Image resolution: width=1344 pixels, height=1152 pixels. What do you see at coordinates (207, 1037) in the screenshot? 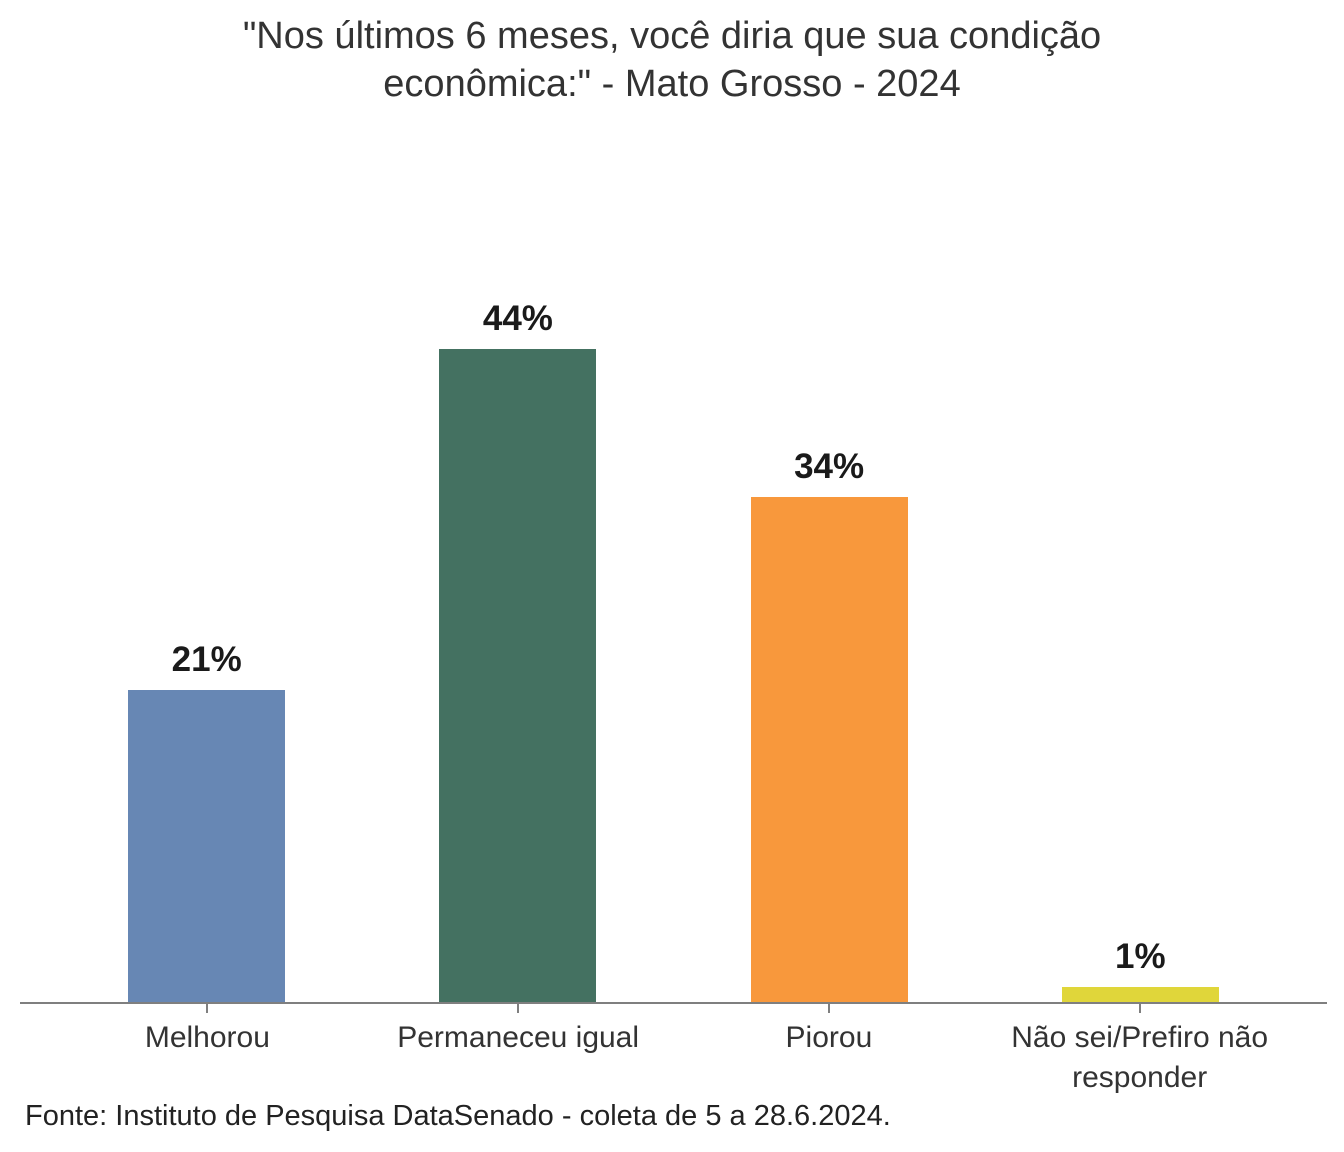
I see `x-axis-label: Melhorou` at bounding box center [207, 1037].